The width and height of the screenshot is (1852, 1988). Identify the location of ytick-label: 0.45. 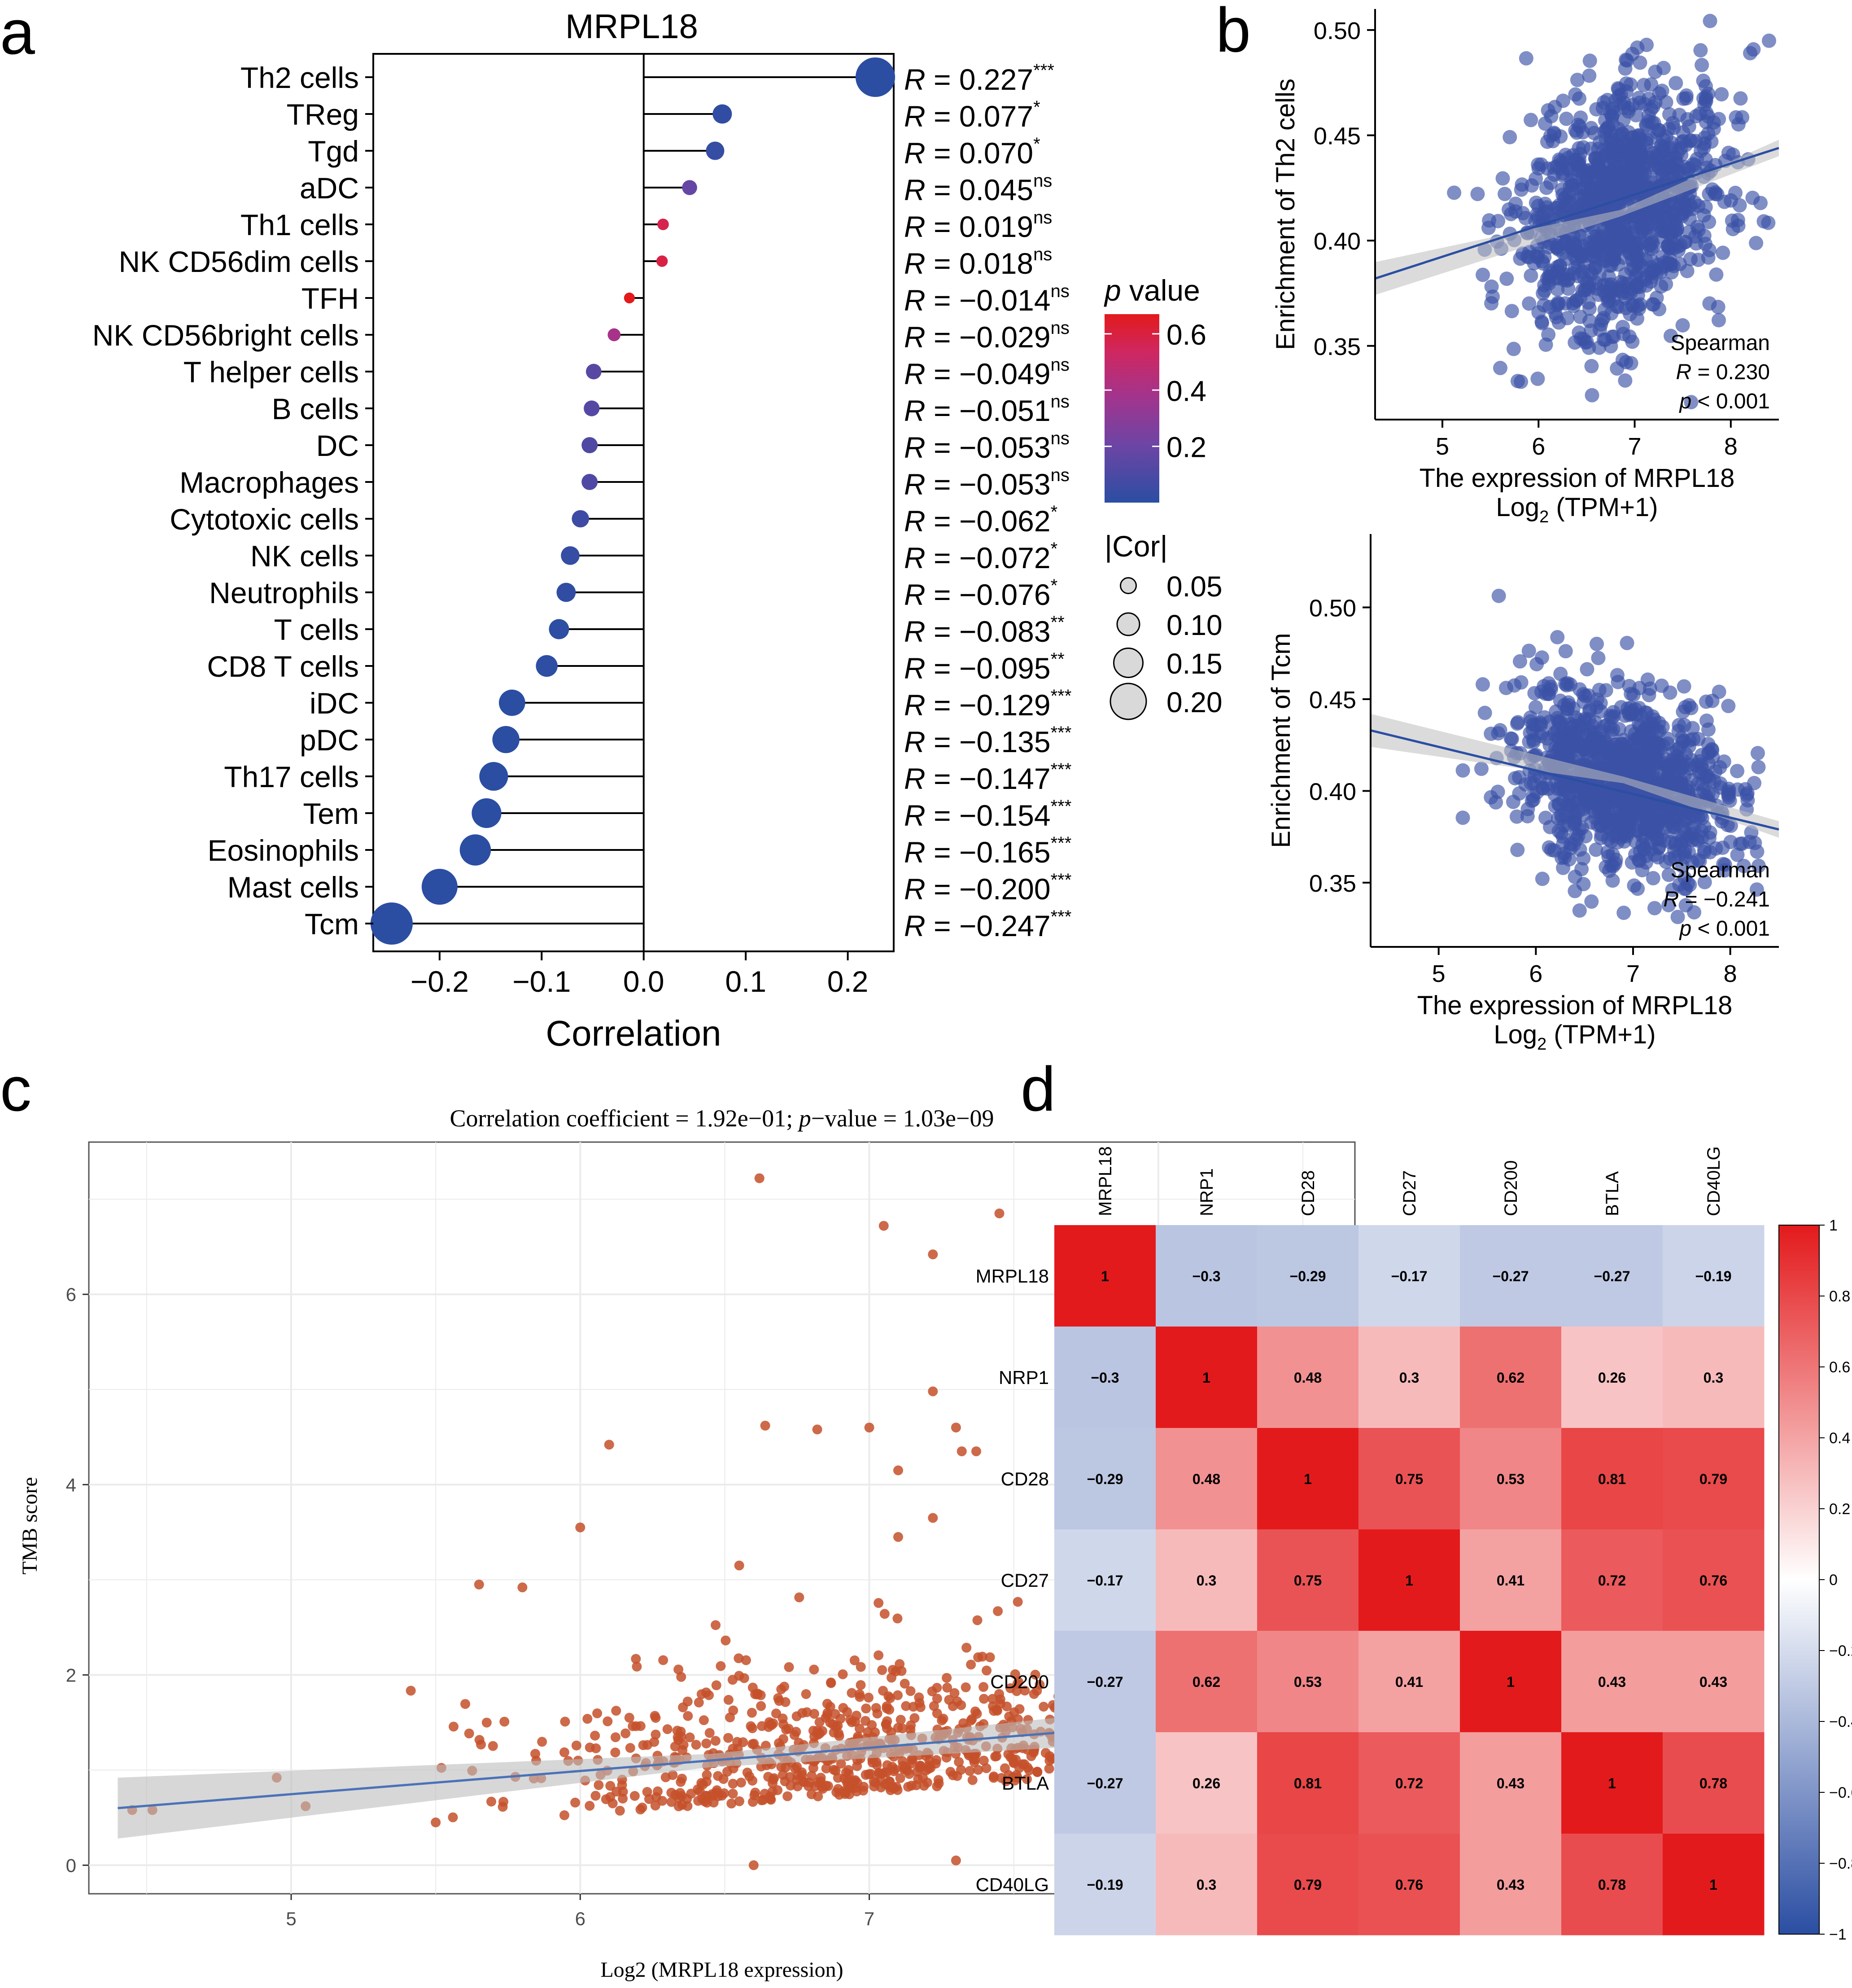
(1337, 137).